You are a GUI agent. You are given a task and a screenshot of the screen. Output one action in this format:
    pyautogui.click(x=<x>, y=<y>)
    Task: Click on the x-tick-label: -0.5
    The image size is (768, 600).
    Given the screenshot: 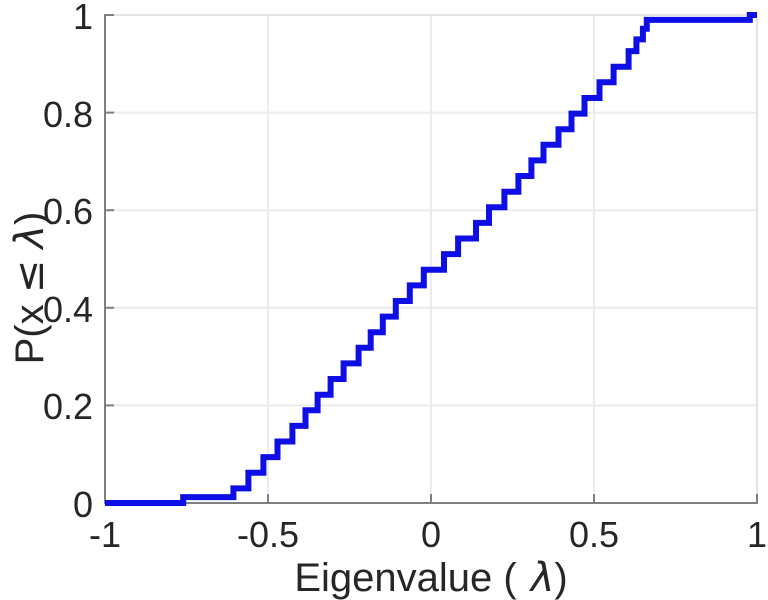 What is the action you would take?
    pyautogui.click(x=268, y=534)
    